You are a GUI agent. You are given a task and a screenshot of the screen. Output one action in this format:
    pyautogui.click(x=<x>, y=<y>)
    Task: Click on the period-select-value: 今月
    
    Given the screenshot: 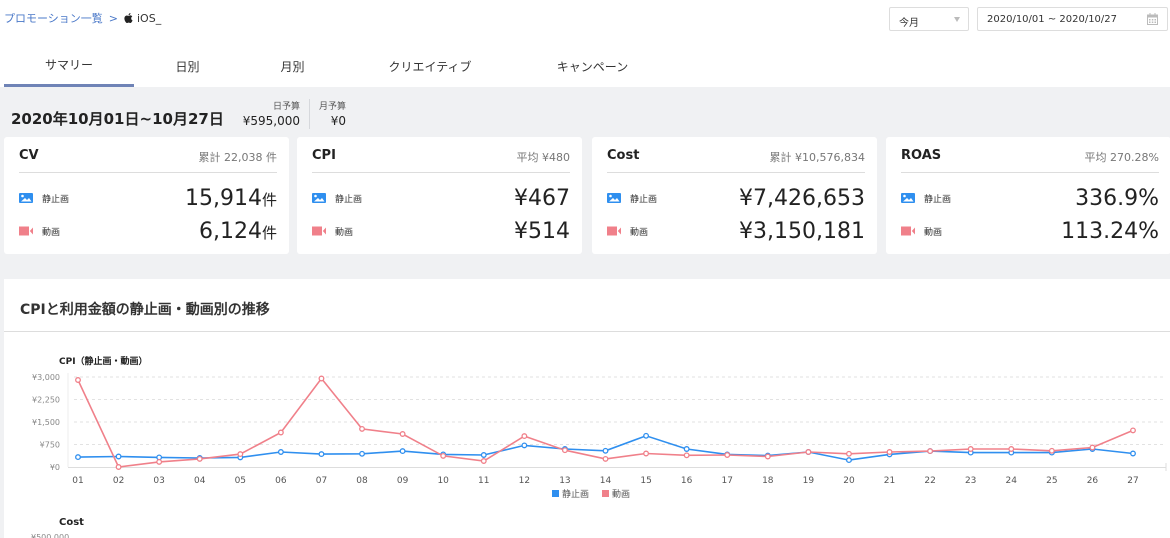 What is the action you would take?
    pyautogui.click(x=909, y=23)
    